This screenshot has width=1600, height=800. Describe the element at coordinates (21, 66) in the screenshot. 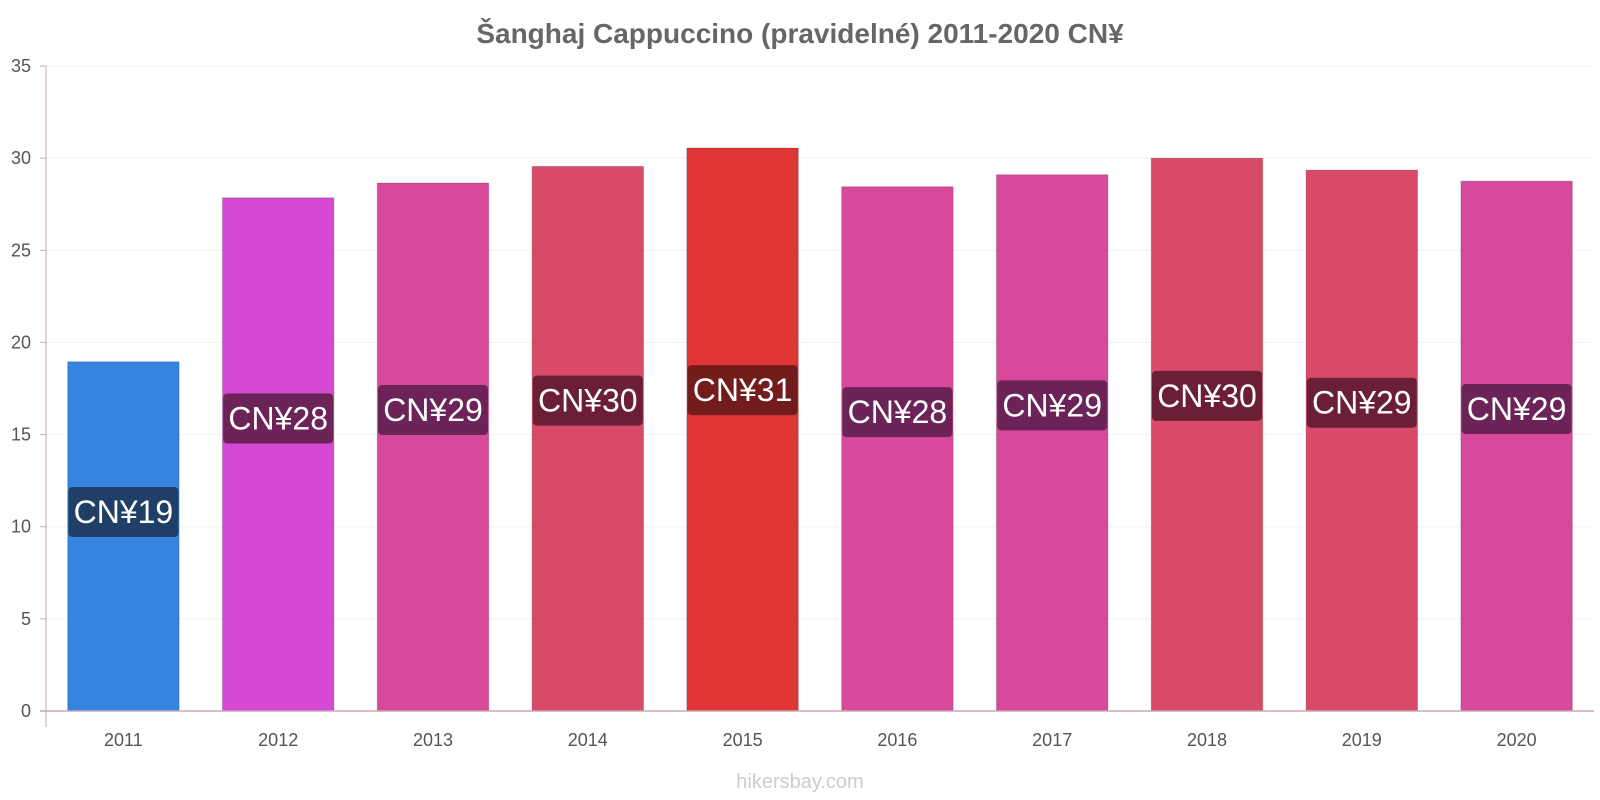

I see `y-tick-label: 35` at that location.